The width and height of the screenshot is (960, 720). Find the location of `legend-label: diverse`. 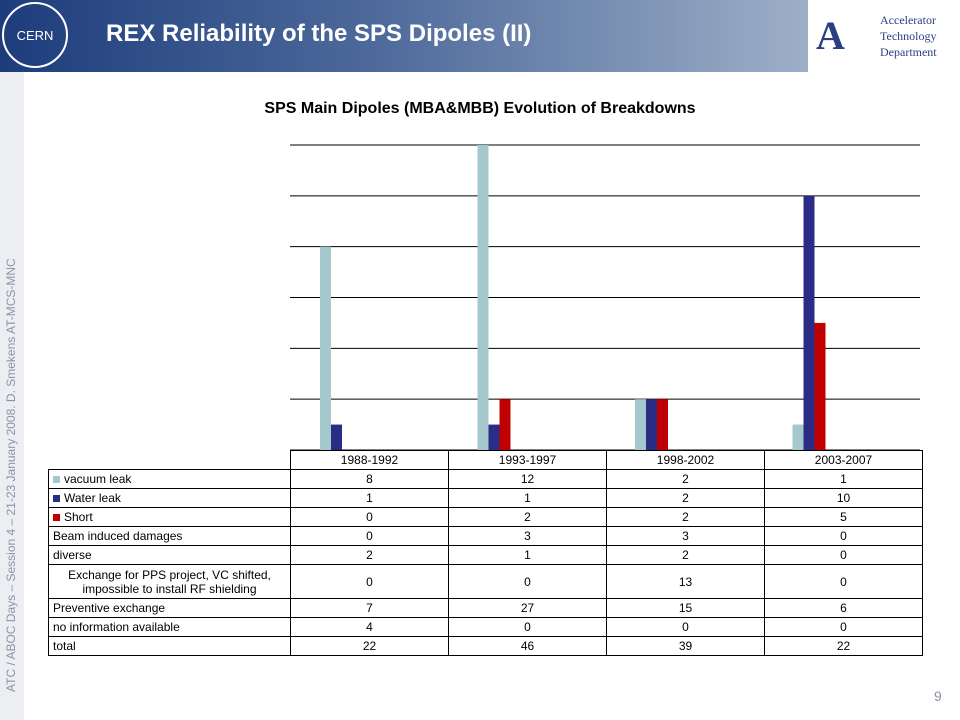

legend-label: diverse is located at coordinates (72, 555).